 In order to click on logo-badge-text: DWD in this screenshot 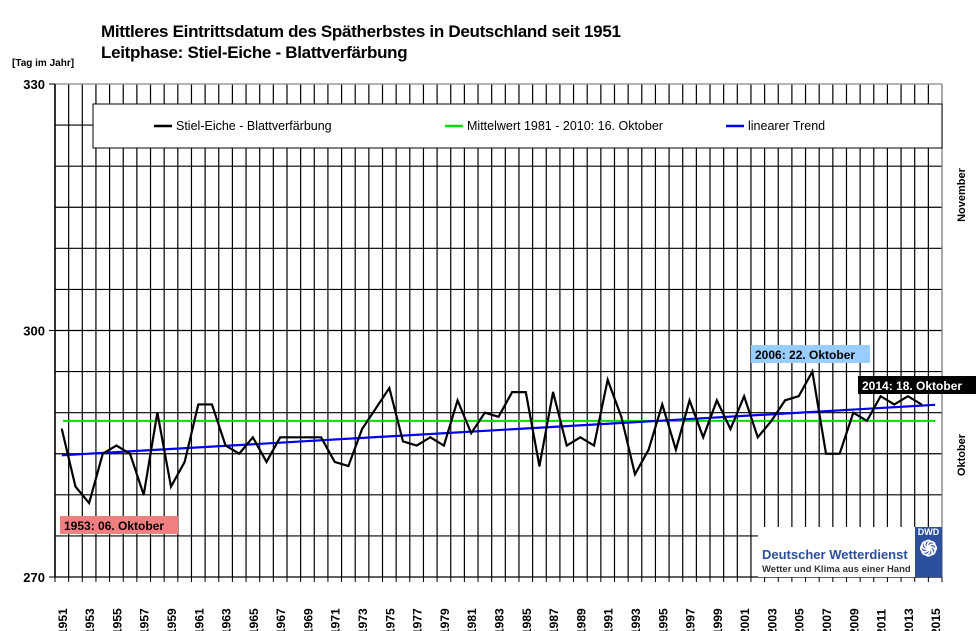, I will do `click(928, 532)`.